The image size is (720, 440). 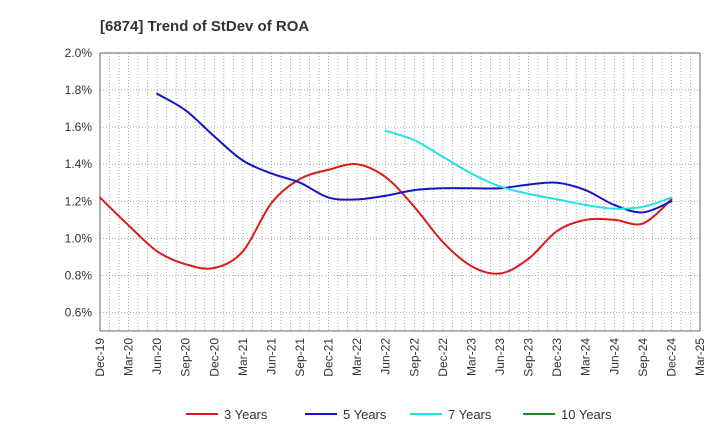 What do you see at coordinates (443, 357) in the screenshot?
I see `x-tick-label: Dec-22` at bounding box center [443, 357].